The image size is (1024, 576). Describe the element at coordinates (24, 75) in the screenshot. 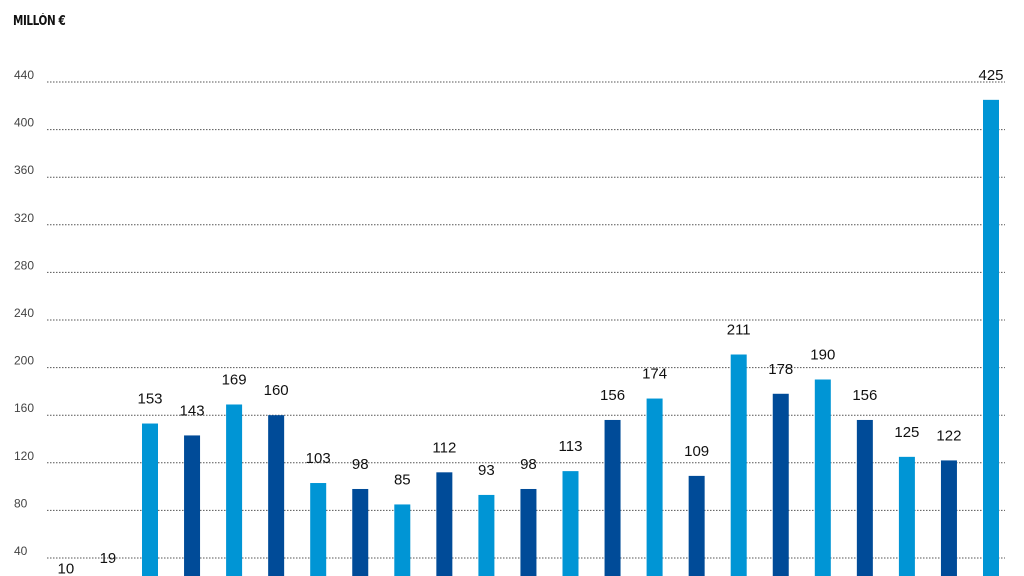

I see `y-tick-label: 440` at that location.